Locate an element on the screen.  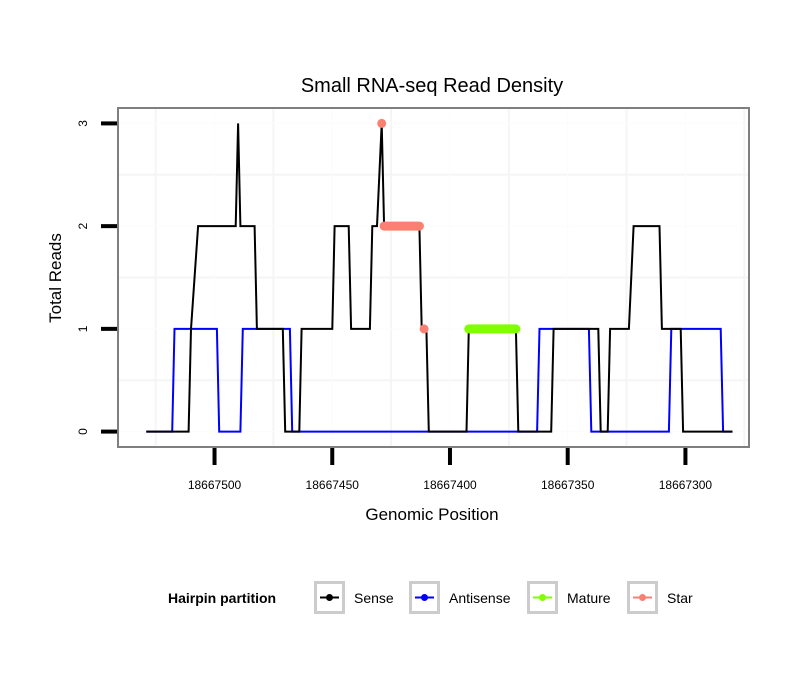
x-tick-label: 18667500 is located at coordinates (215, 485).